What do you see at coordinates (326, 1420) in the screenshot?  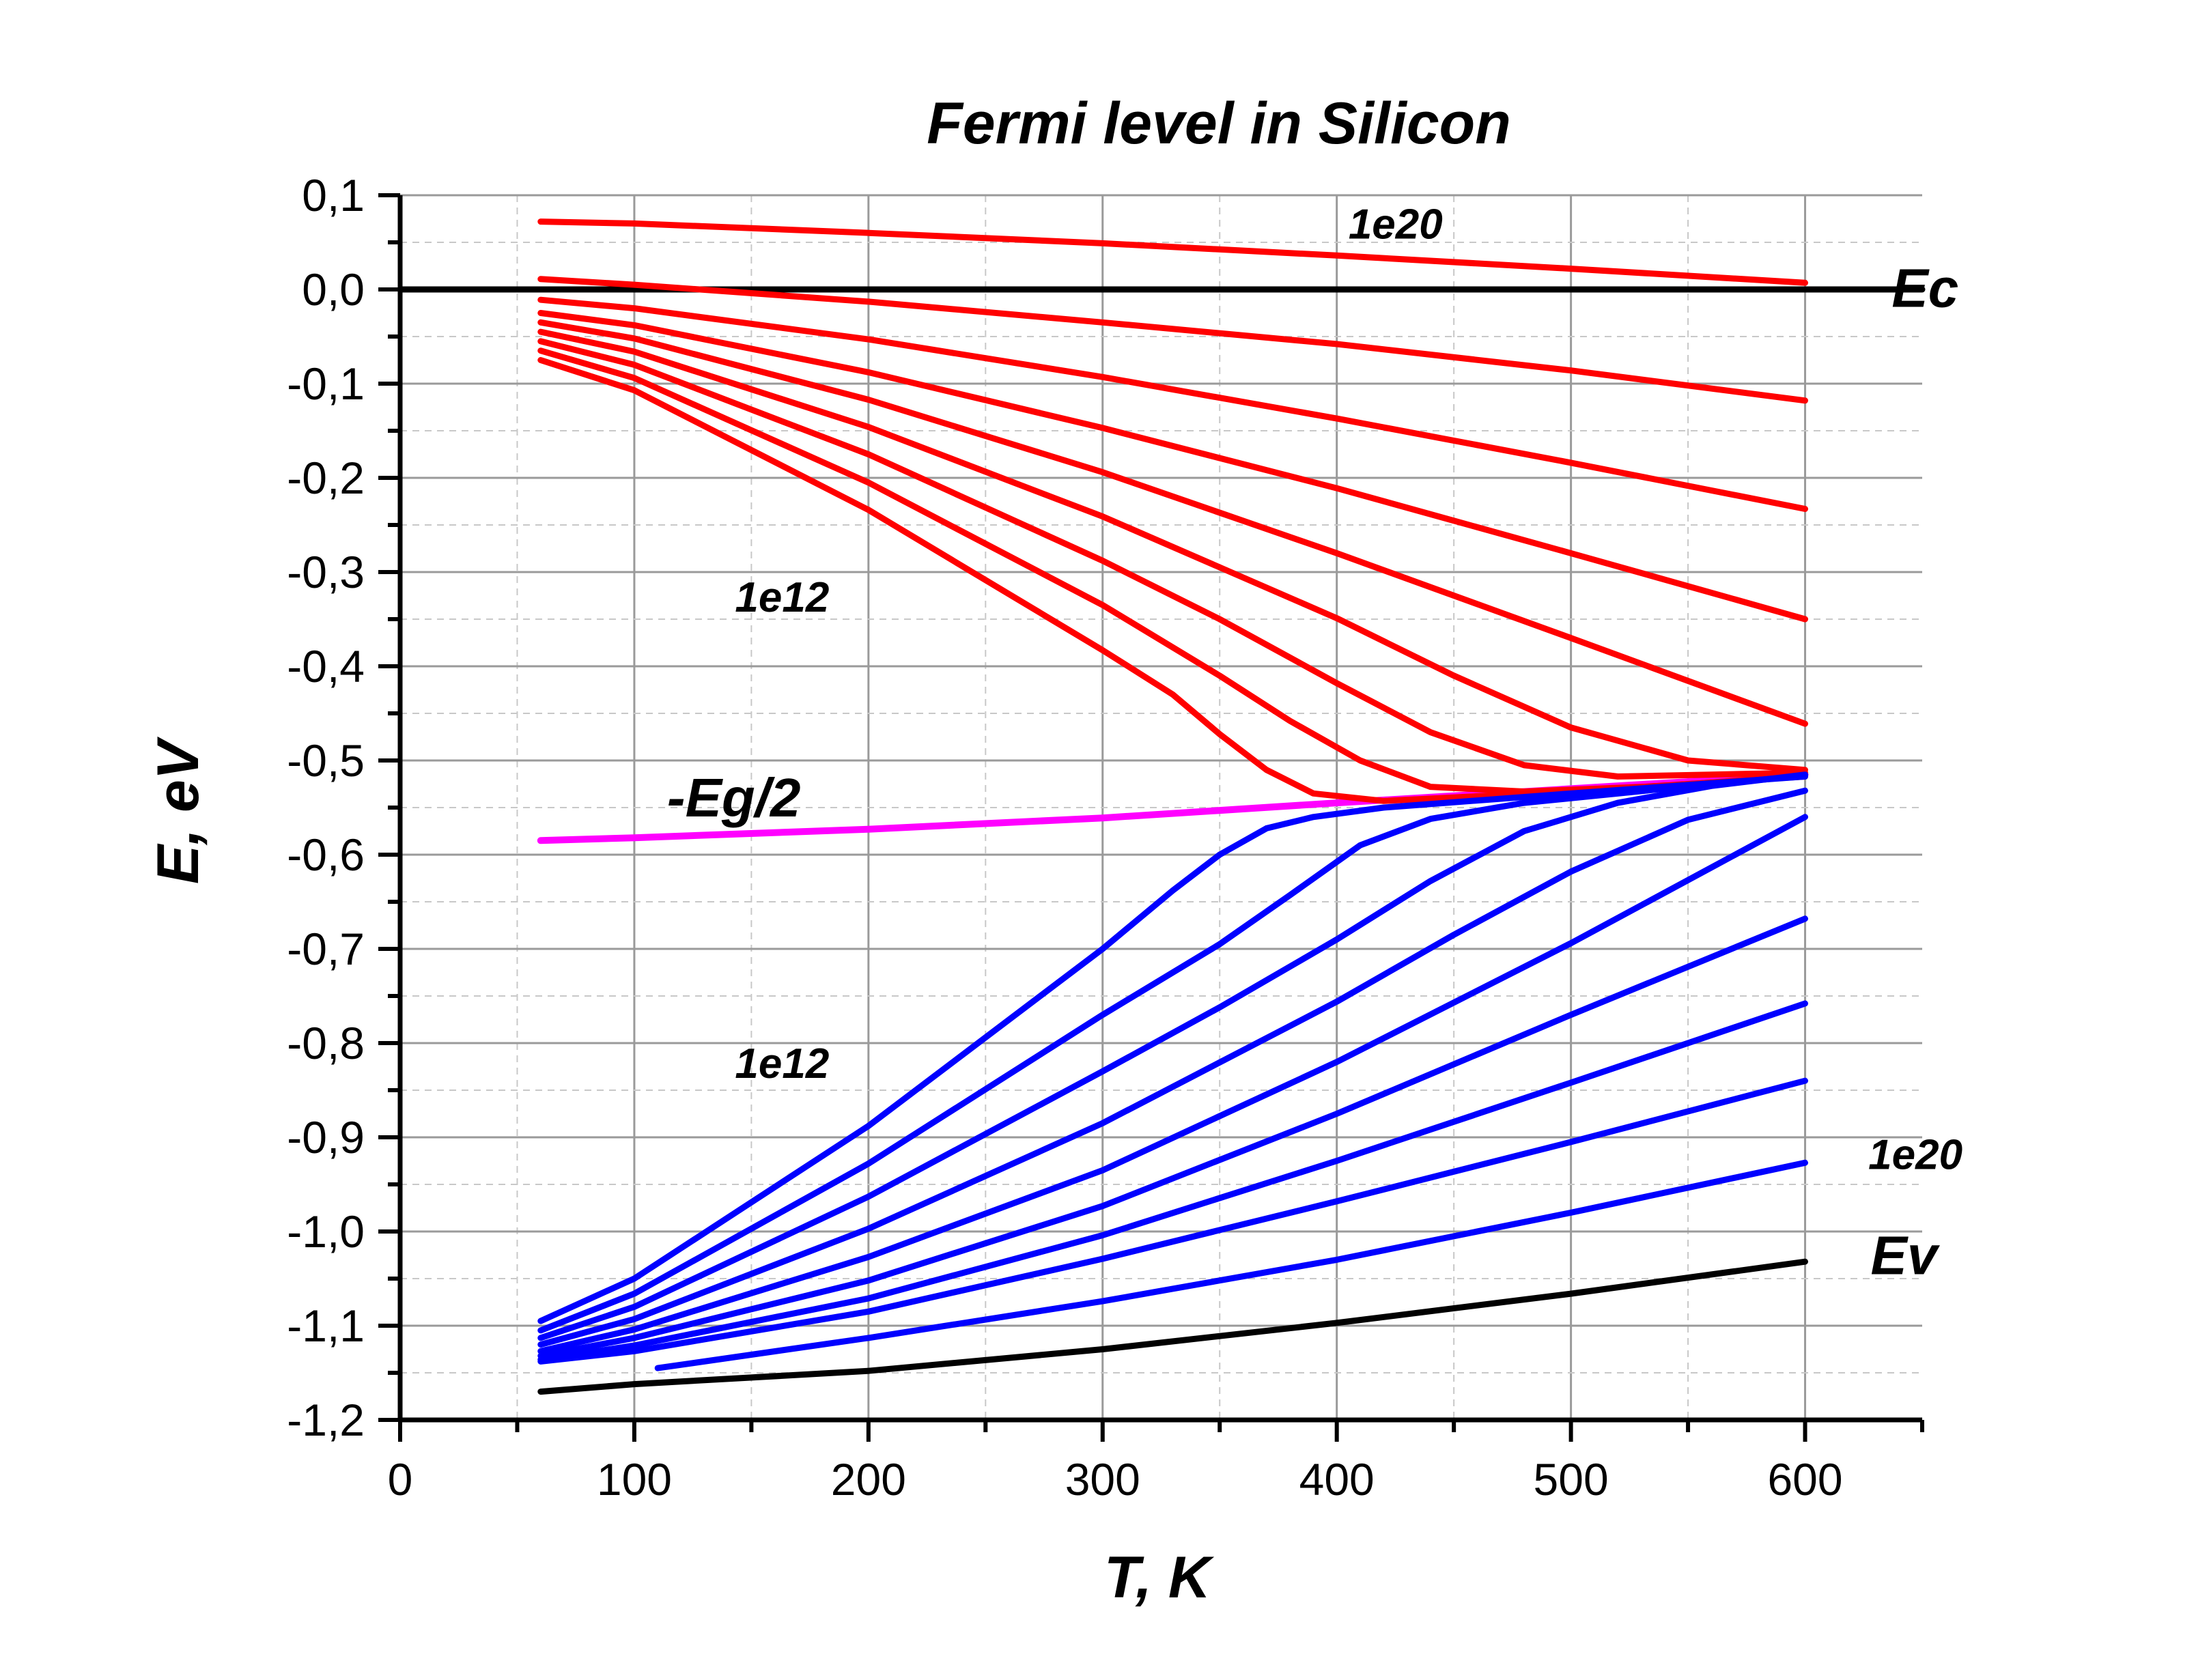 I see `y-tick-label: -1,2` at bounding box center [326, 1420].